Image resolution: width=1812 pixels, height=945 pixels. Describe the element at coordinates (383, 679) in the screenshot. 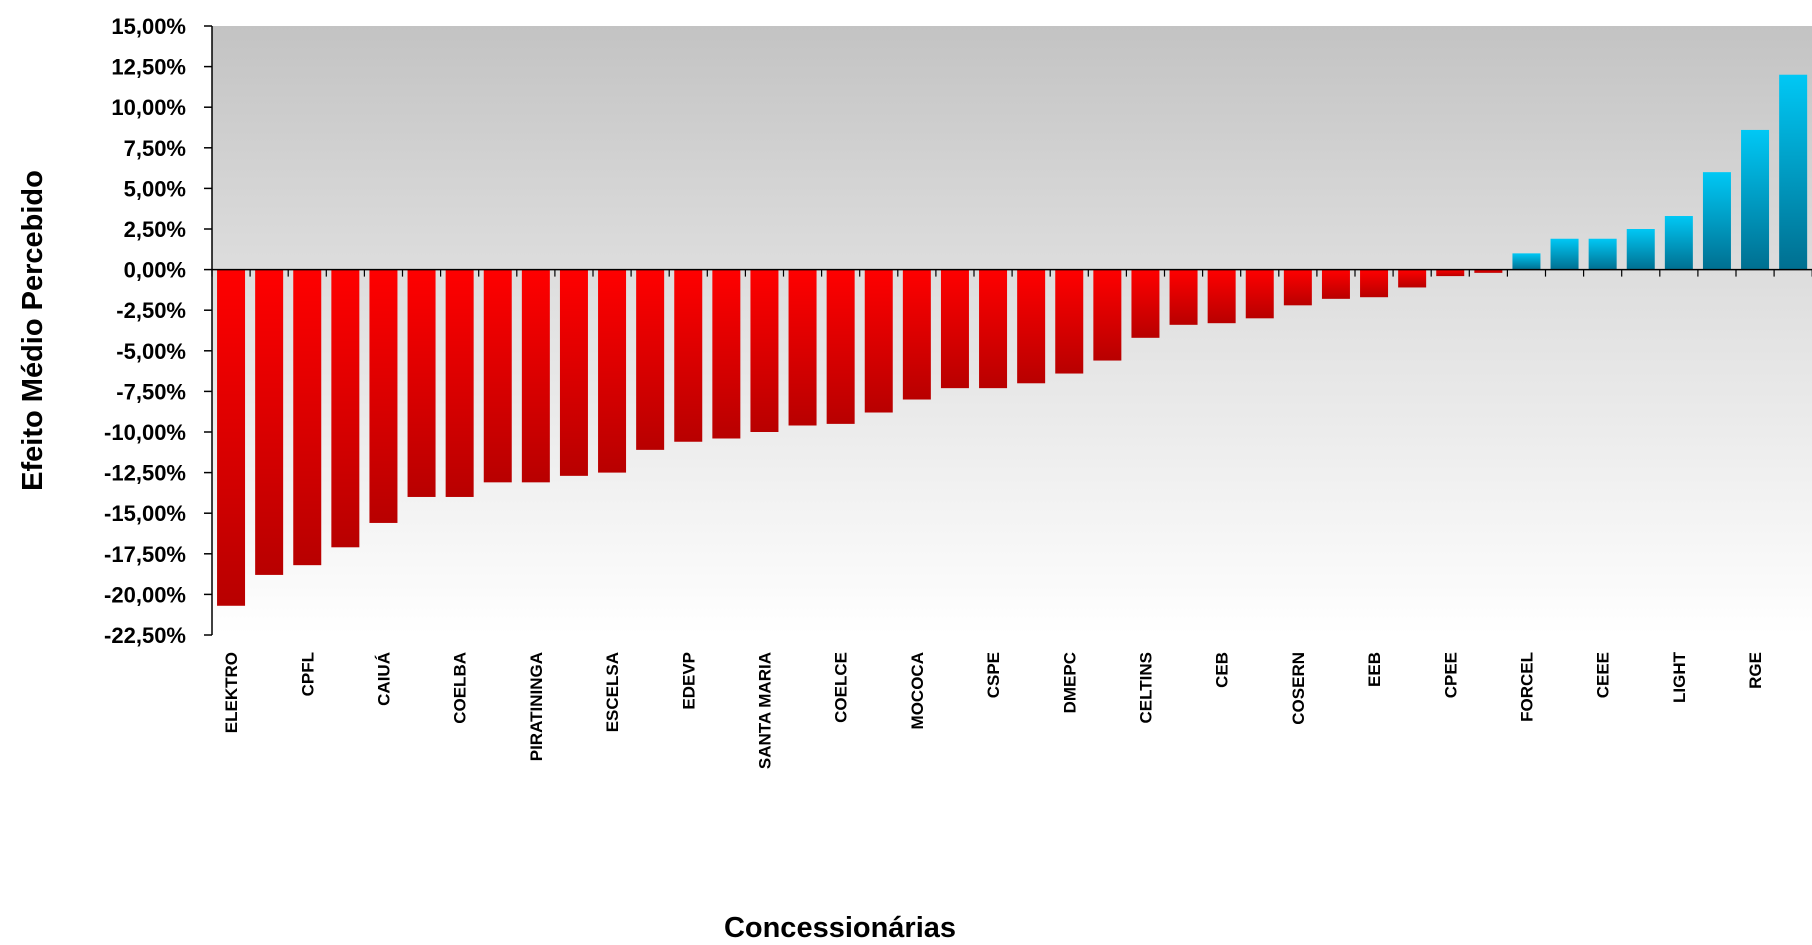

I see `category-label: CAIUÁ` at that location.